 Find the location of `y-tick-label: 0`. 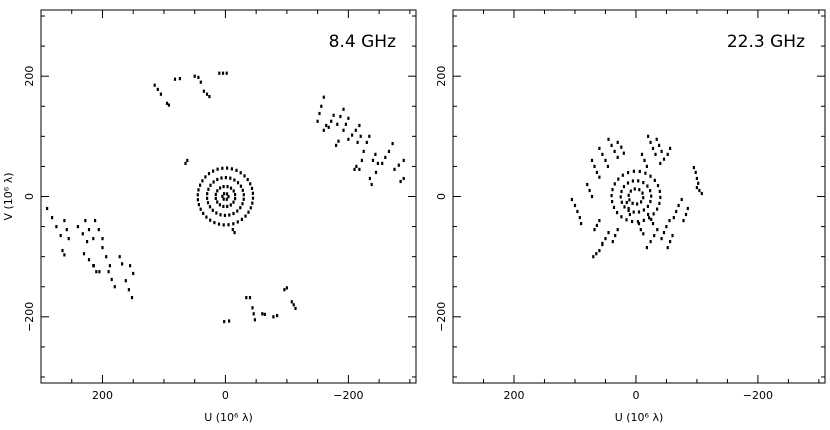

y-tick-label: 0 is located at coordinates (29, 196).